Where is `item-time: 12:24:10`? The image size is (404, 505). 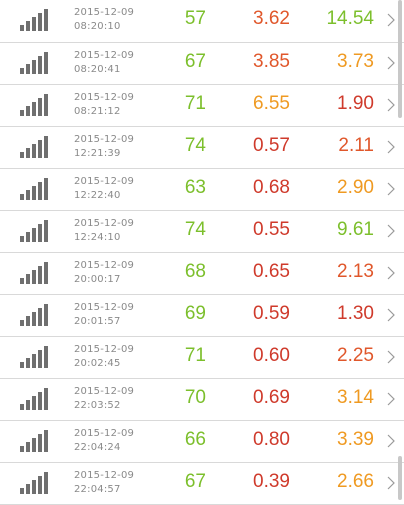
item-time: 12:24:10 is located at coordinates (97, 237).